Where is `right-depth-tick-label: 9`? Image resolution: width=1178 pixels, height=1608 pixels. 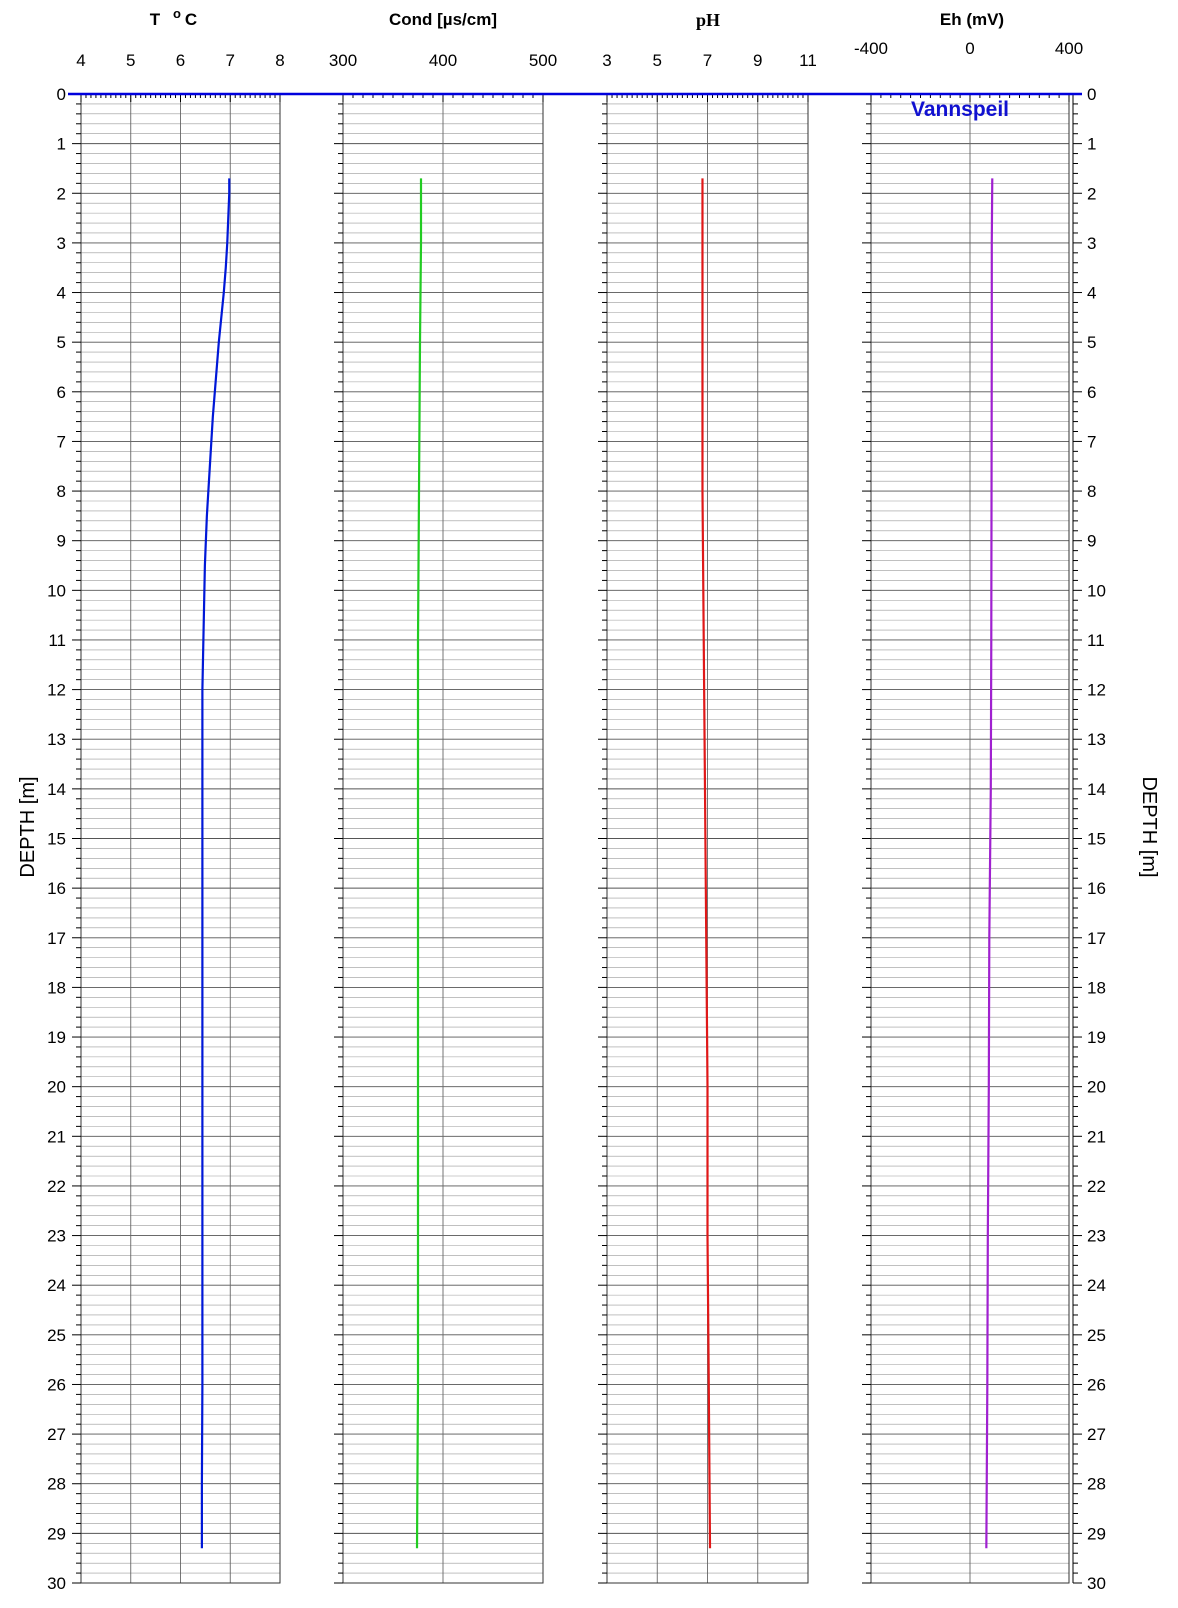
right-depth-tick-label: 9 is located at coordinates (1091, 541).